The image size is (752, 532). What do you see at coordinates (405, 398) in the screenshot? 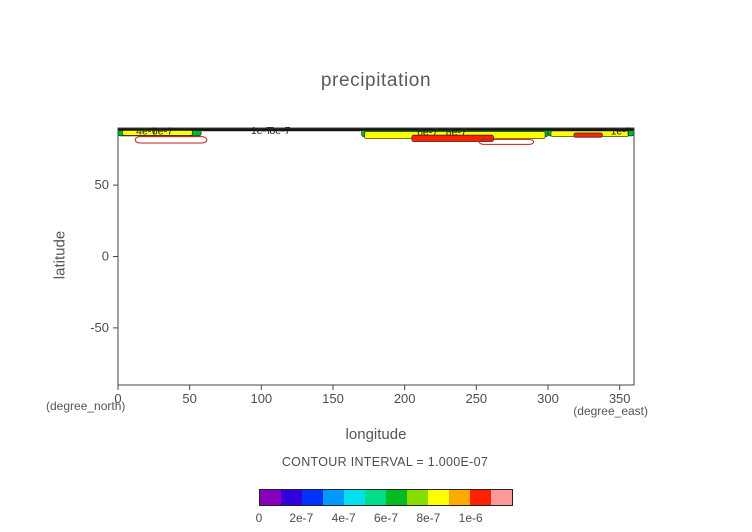
I see `x-tick-label: 200` at bounding box center [405, 398].